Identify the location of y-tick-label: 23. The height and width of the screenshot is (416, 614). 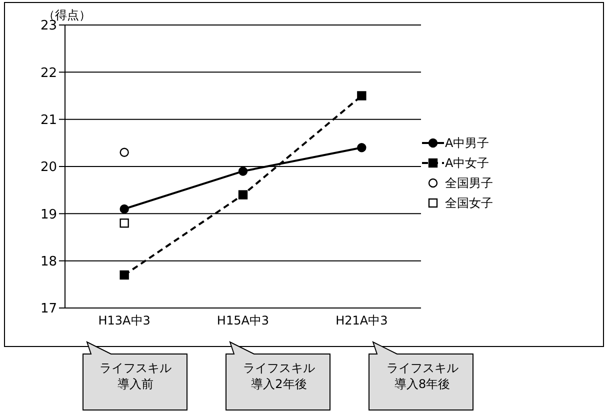
(48, 26).